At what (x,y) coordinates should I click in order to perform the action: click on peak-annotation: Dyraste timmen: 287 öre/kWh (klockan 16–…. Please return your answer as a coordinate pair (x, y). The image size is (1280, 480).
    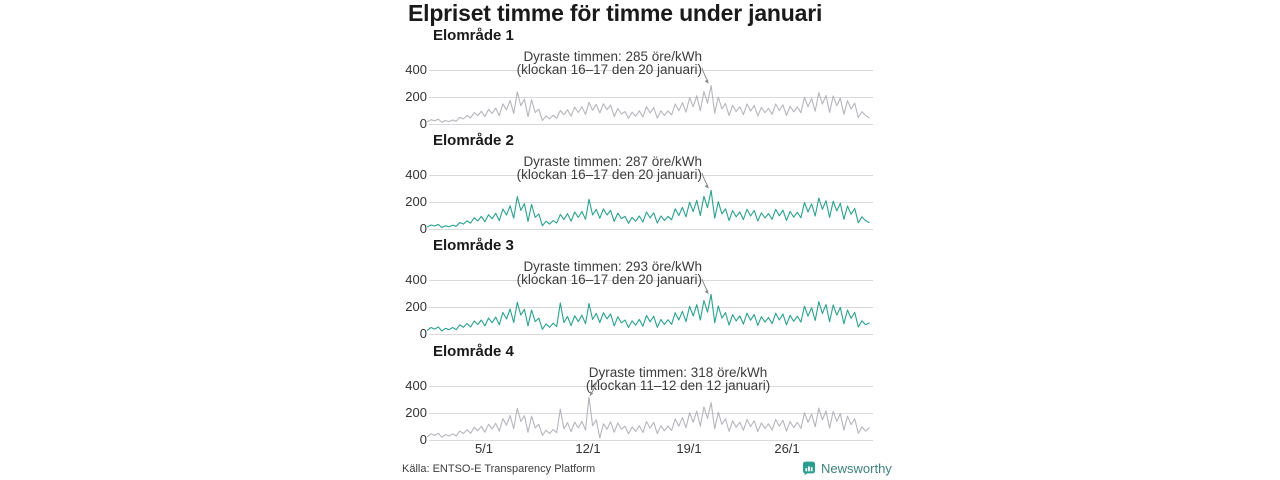
    Looking at the image, I should click on (609, 168).